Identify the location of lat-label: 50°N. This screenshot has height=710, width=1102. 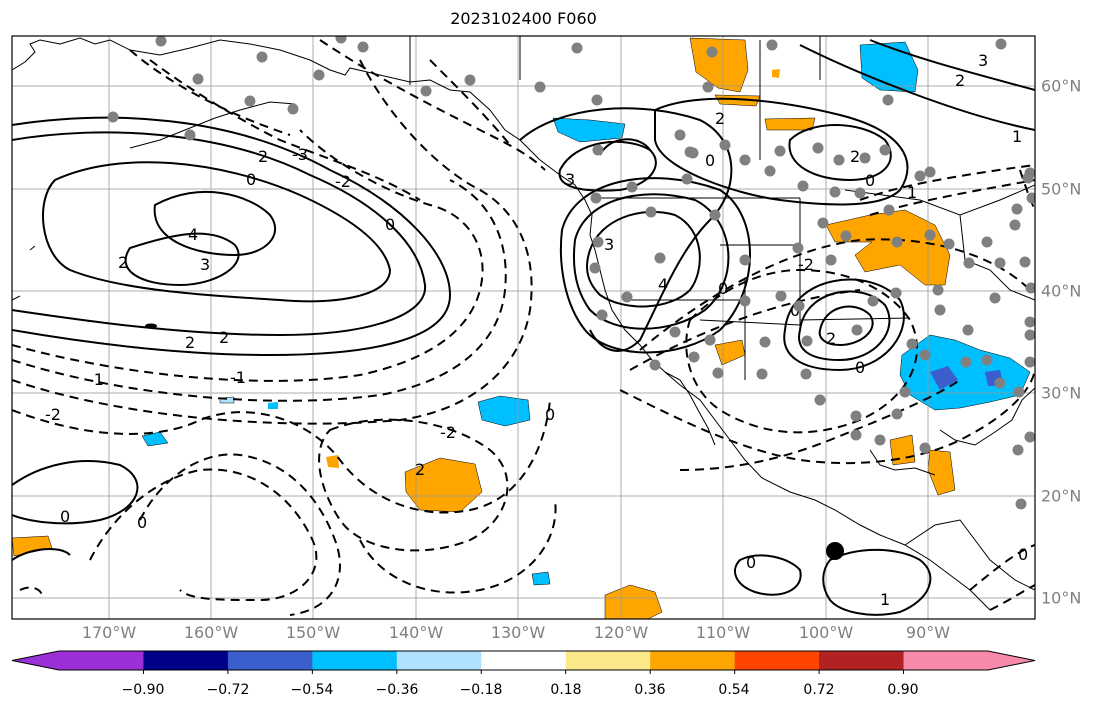
(1061, 189).